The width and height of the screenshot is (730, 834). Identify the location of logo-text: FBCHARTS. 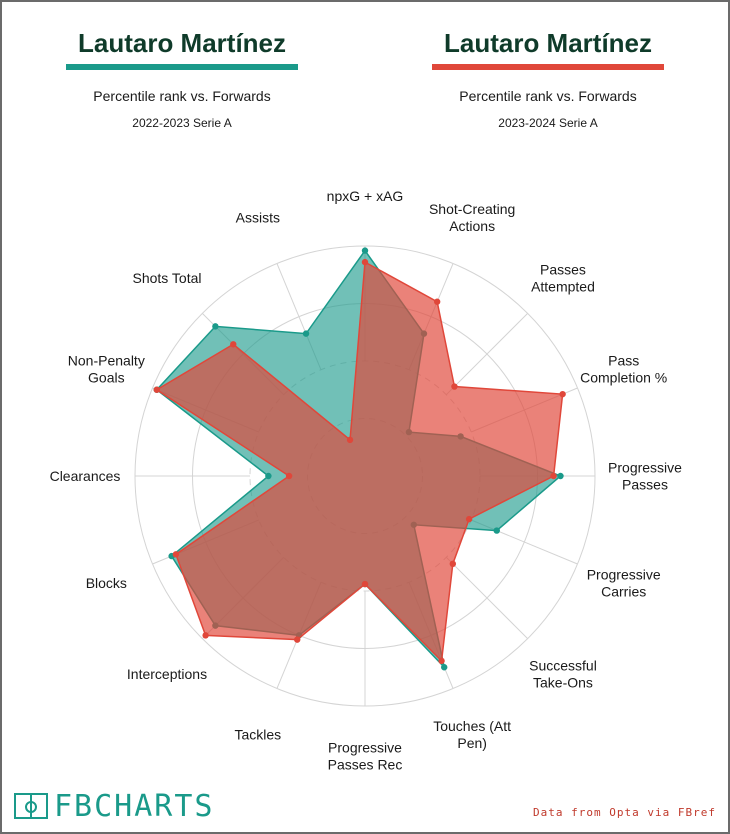
(134, 806).